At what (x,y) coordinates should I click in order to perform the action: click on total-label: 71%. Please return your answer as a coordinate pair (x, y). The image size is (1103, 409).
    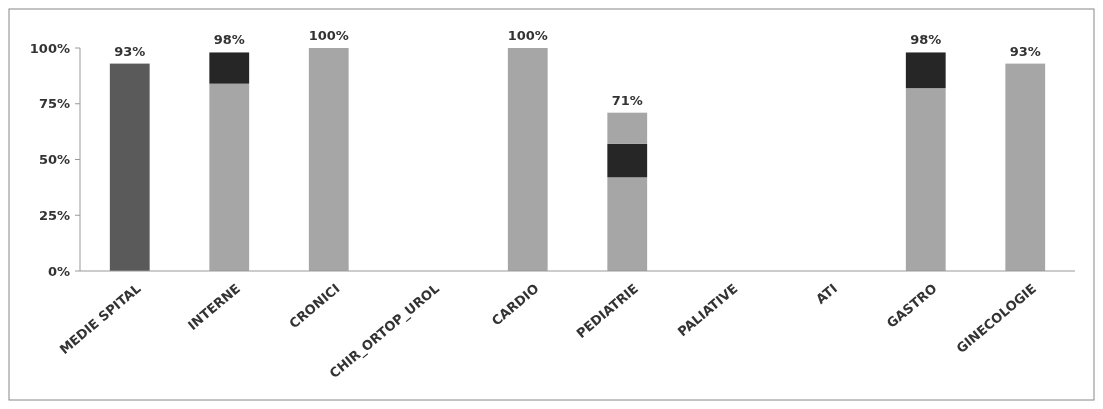
    Looking at the image, I should click on (627, 100).